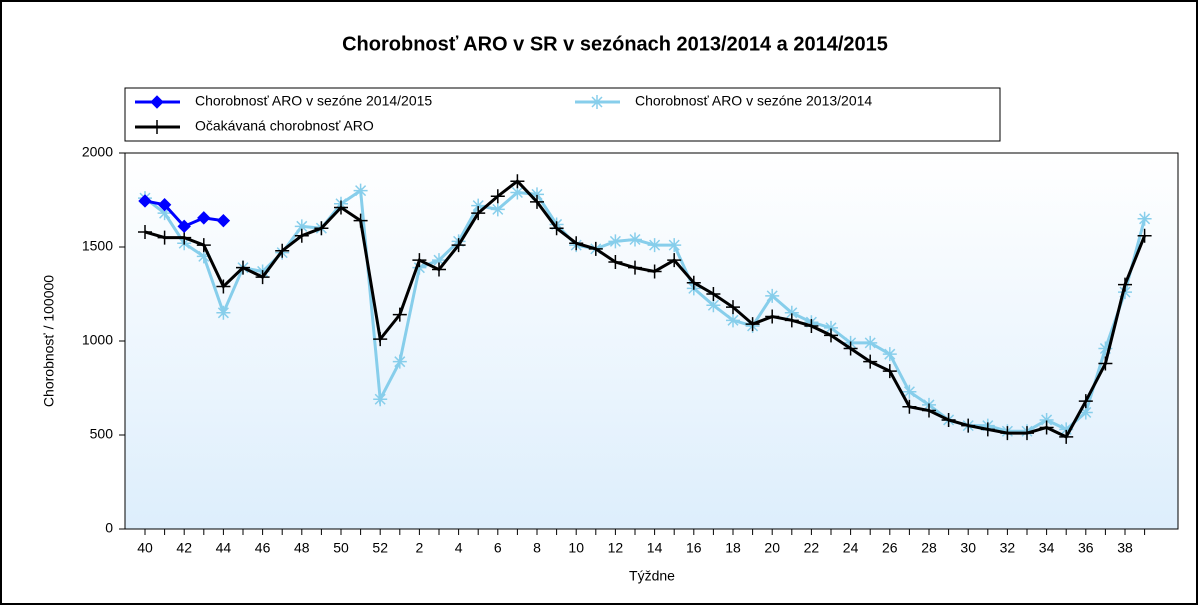 The image size is (1198, 610). What do you see at coordinates (890, 548) in the screenshot?
I see `x-tick-label: 26` at bounding box center [890, 548].